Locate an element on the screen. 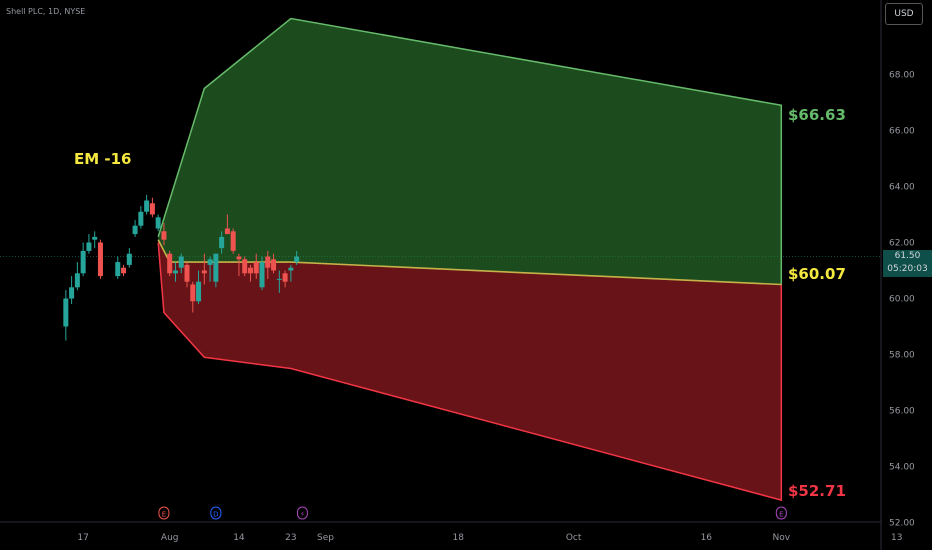 The image size is (932, 550). y-tick-label: 52.00 is located at coordinates (902, 524).